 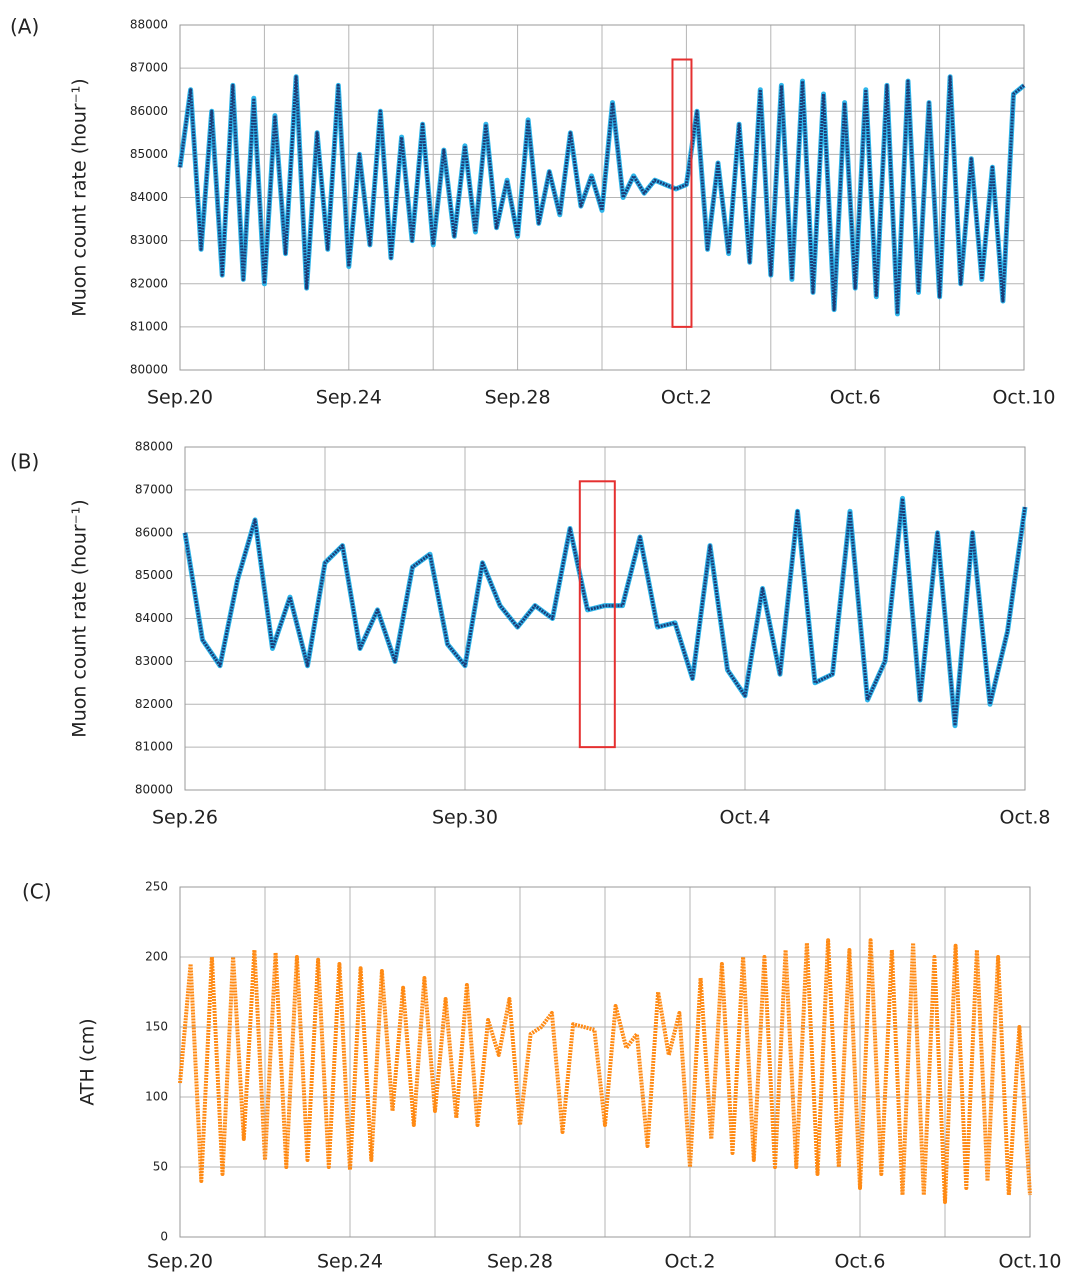 I want to click on x-tick-label: Sep.30, so click(x=465, y=818).